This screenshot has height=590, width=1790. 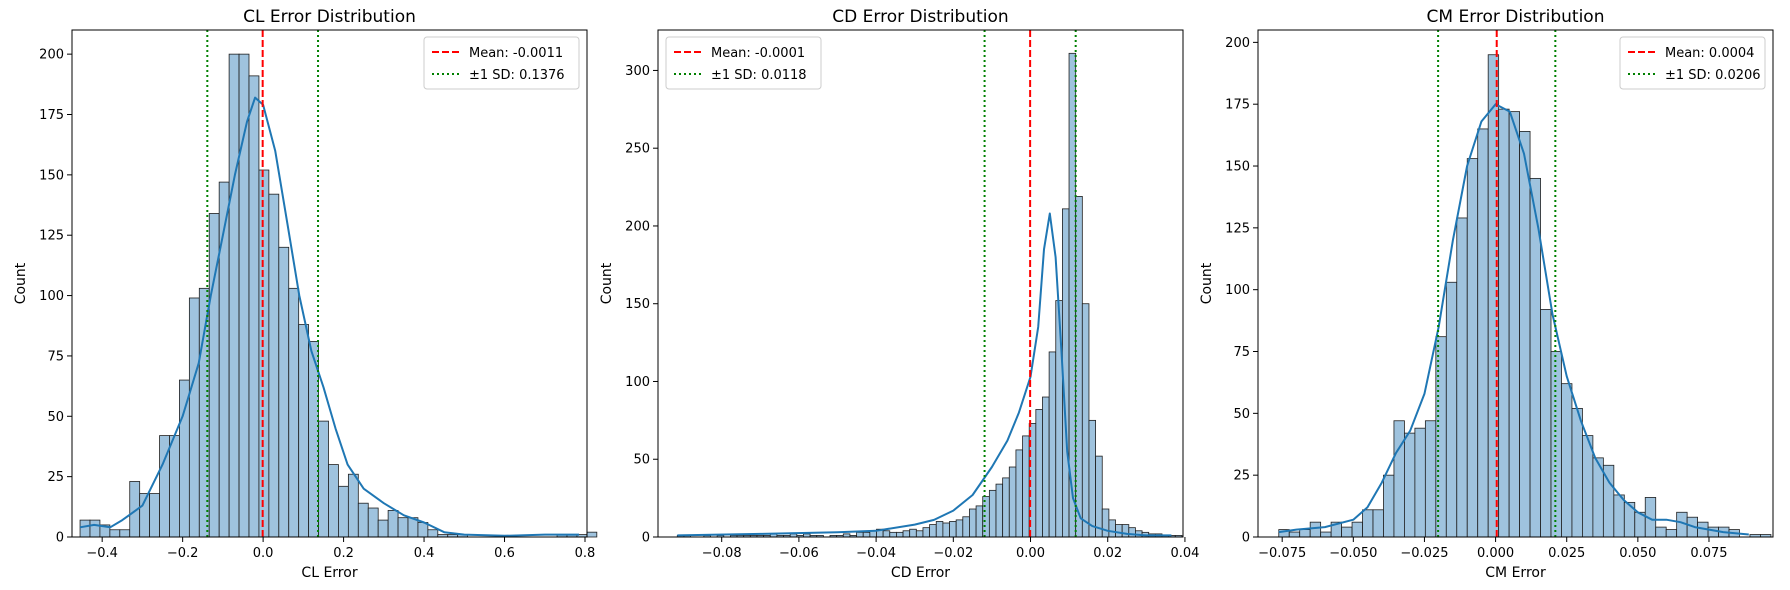 What do you see at coordinates (722, 553) in the screenshot?
I see `x-tick-label: −0.08` at bounding box center [722, 553].